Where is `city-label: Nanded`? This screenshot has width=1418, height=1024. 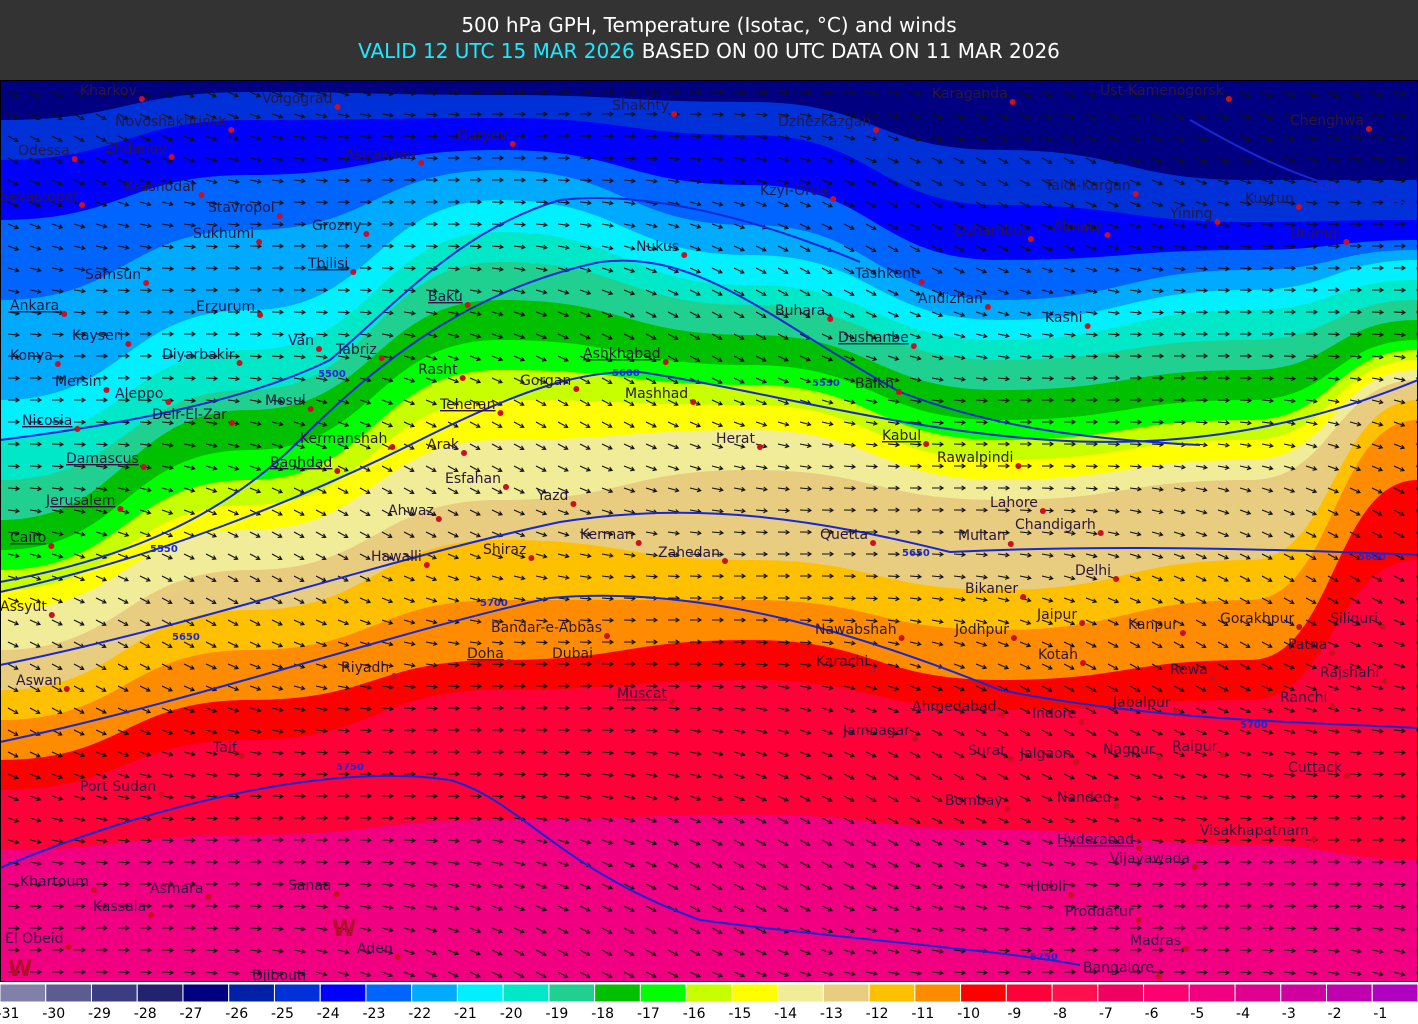
city-label: Nanded is located at coordinates (1084, 798).